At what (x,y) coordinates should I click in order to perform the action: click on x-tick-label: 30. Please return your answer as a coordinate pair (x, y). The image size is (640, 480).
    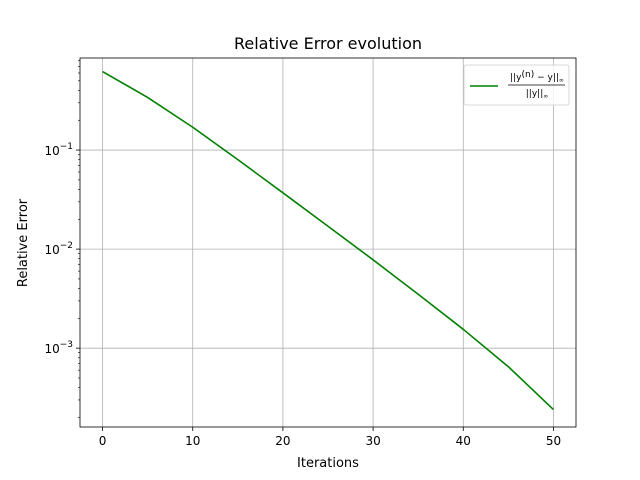
    Looking at the image, I should click on (372, 441).